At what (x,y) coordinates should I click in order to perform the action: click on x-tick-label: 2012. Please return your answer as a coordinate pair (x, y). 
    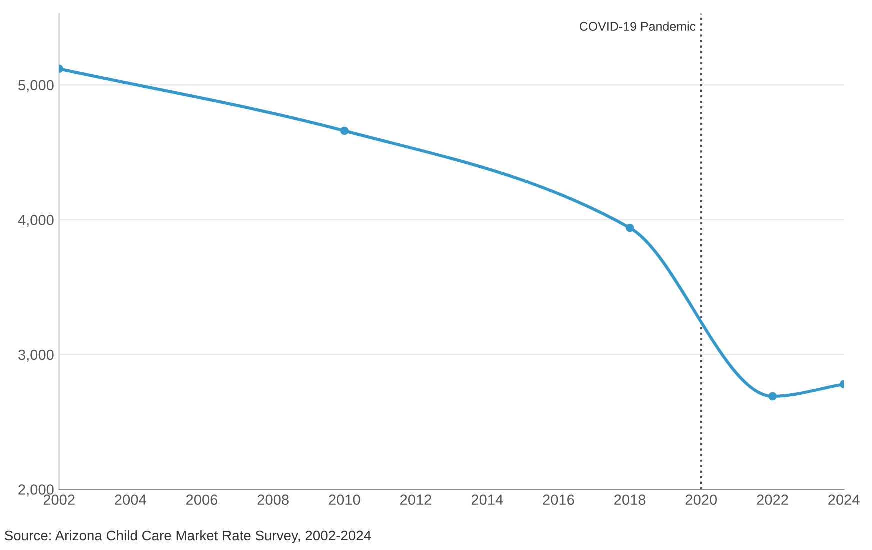
    Looking at the image, I should click on (416, 500).